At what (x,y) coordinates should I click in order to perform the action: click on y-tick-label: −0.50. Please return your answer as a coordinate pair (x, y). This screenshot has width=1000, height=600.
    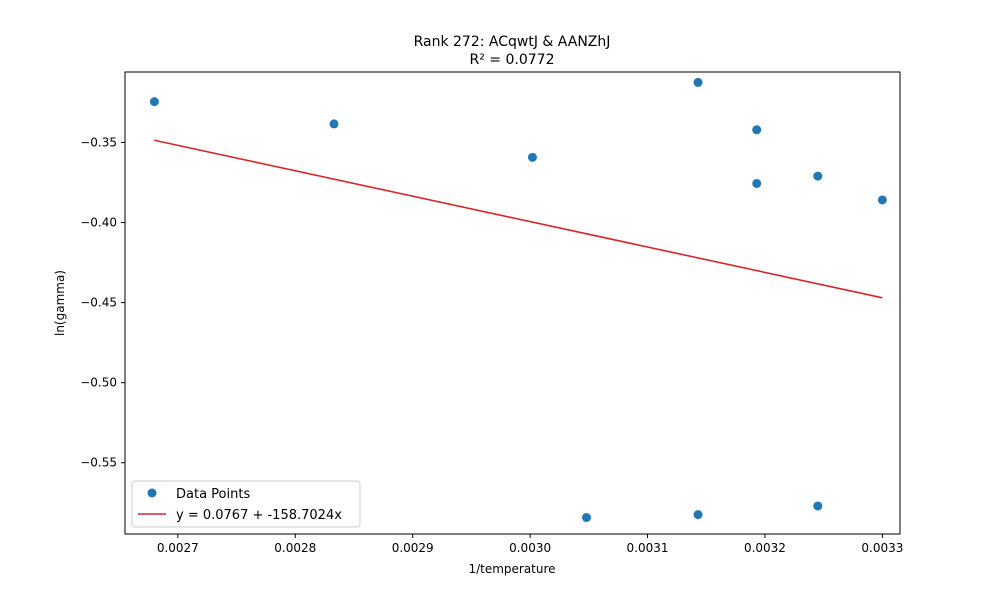
    Looking at the image, I should click on (98, 383).